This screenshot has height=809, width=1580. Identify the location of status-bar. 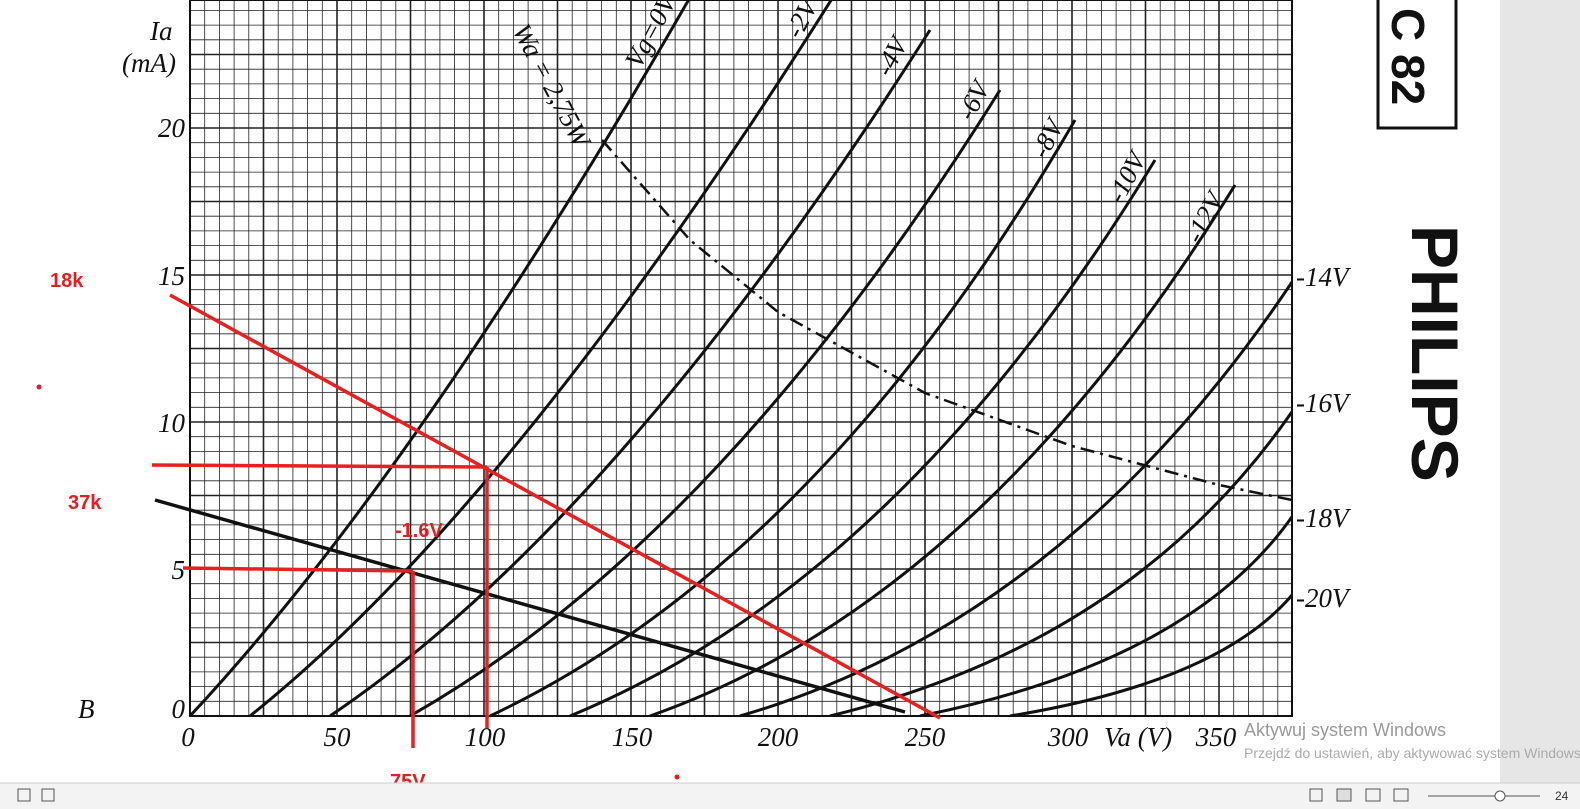
(790, 796).